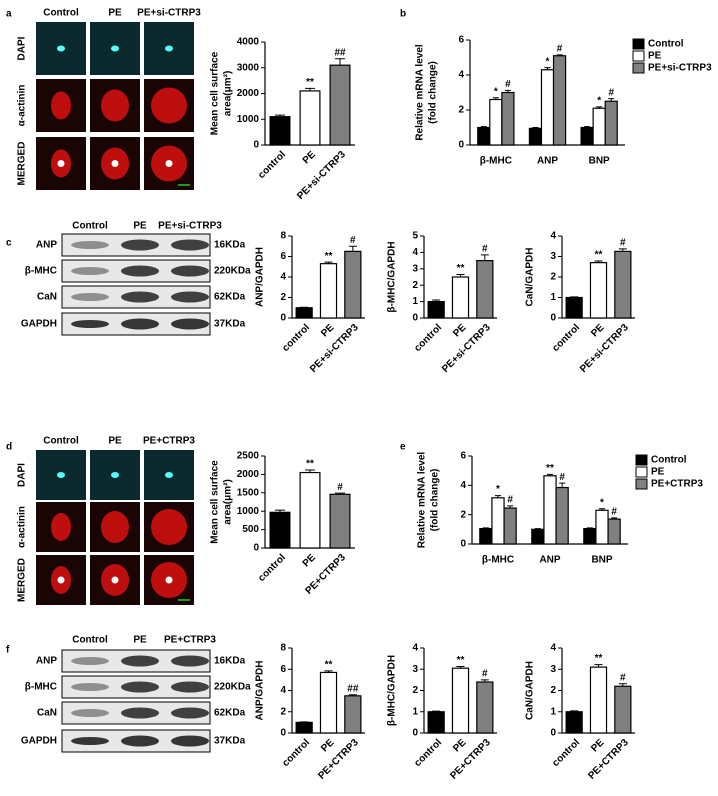 The image size is (718, 796). I want to click on legend-label: Control, so click(669, 460).